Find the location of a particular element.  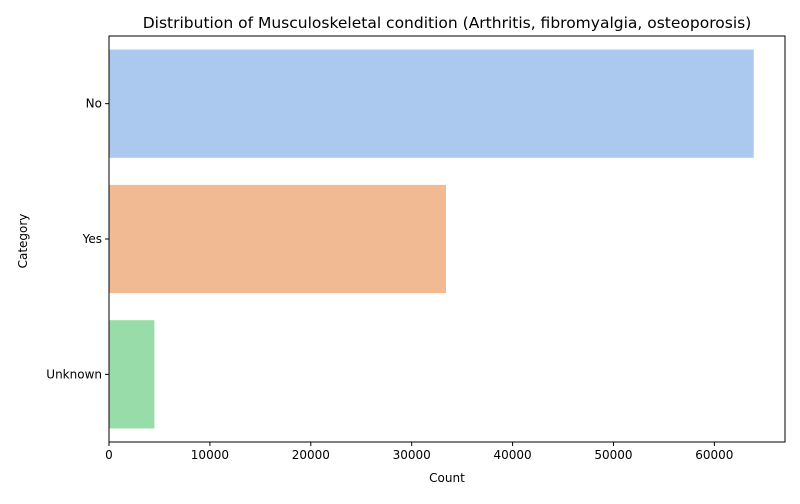

x-tick-label: 20000 is located at coordinates (311, 455).